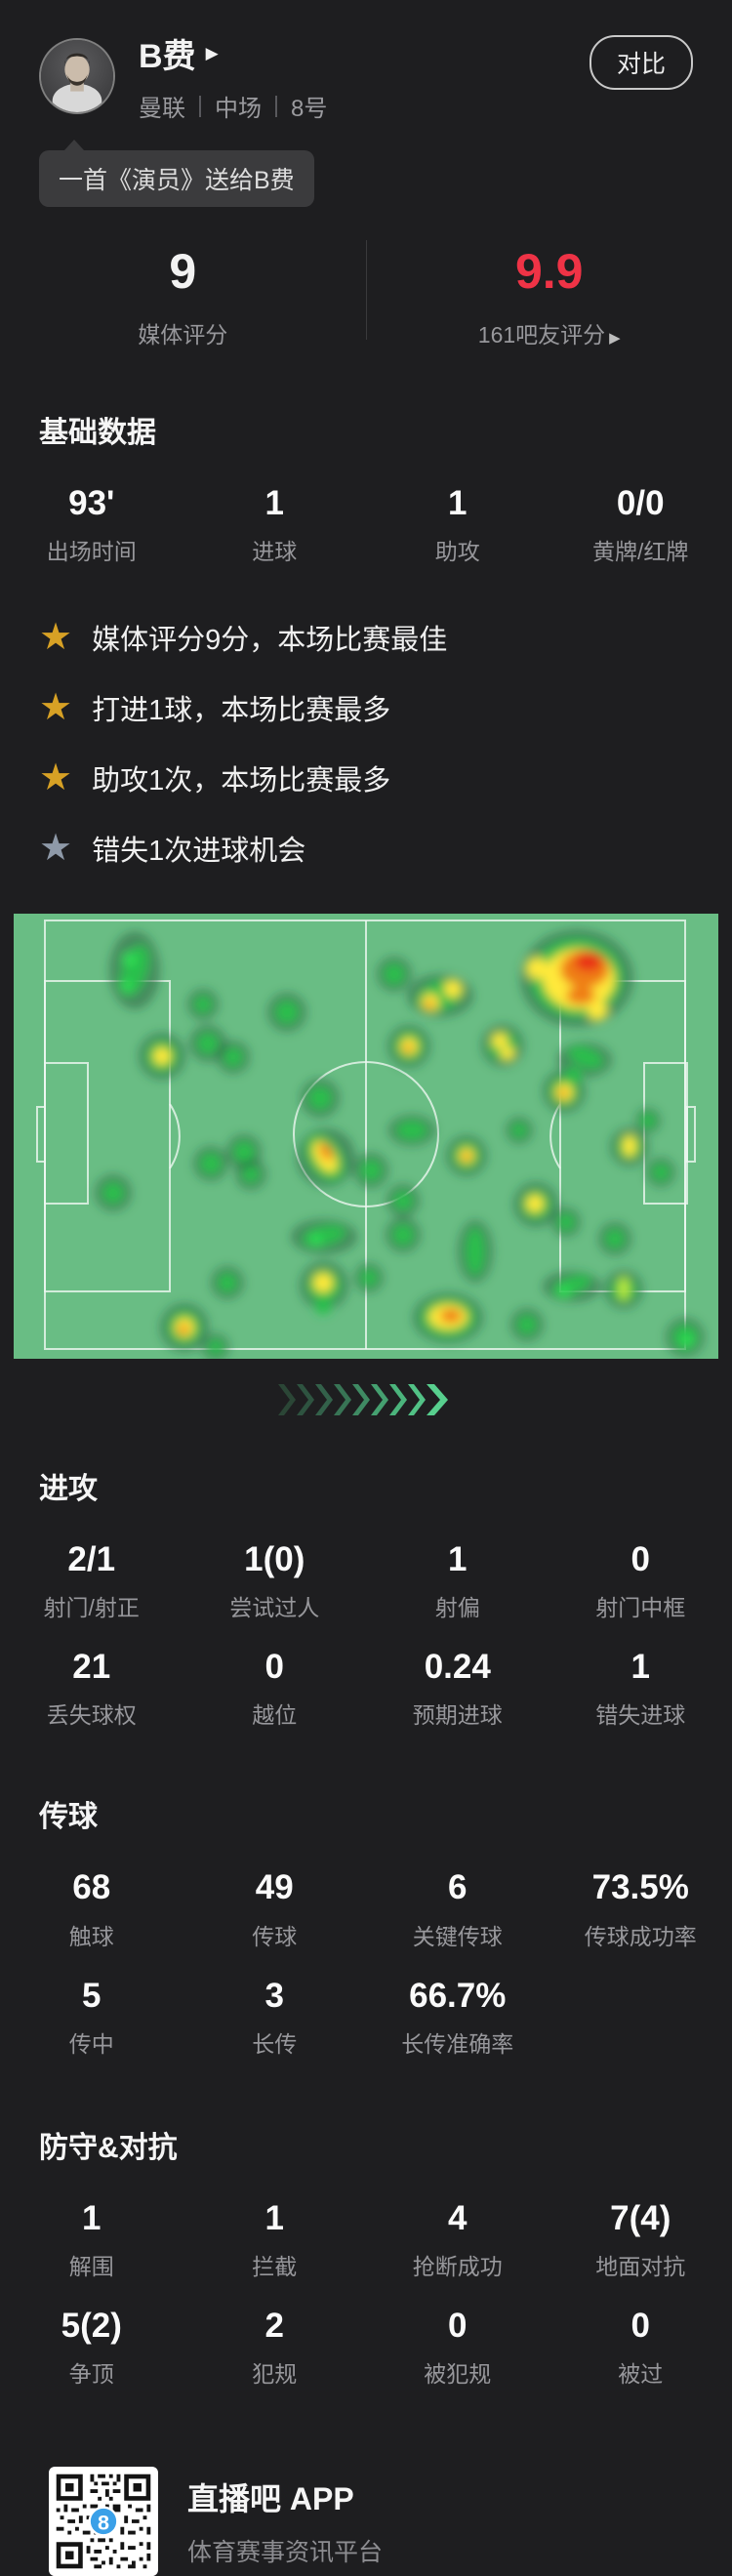 The height and width of the screenshot is (2576, 732). What do you see at coordinates (275, 1559) in the screenshot?
I see `stat-value: 1(0)` at bounding box center [275, 1559].